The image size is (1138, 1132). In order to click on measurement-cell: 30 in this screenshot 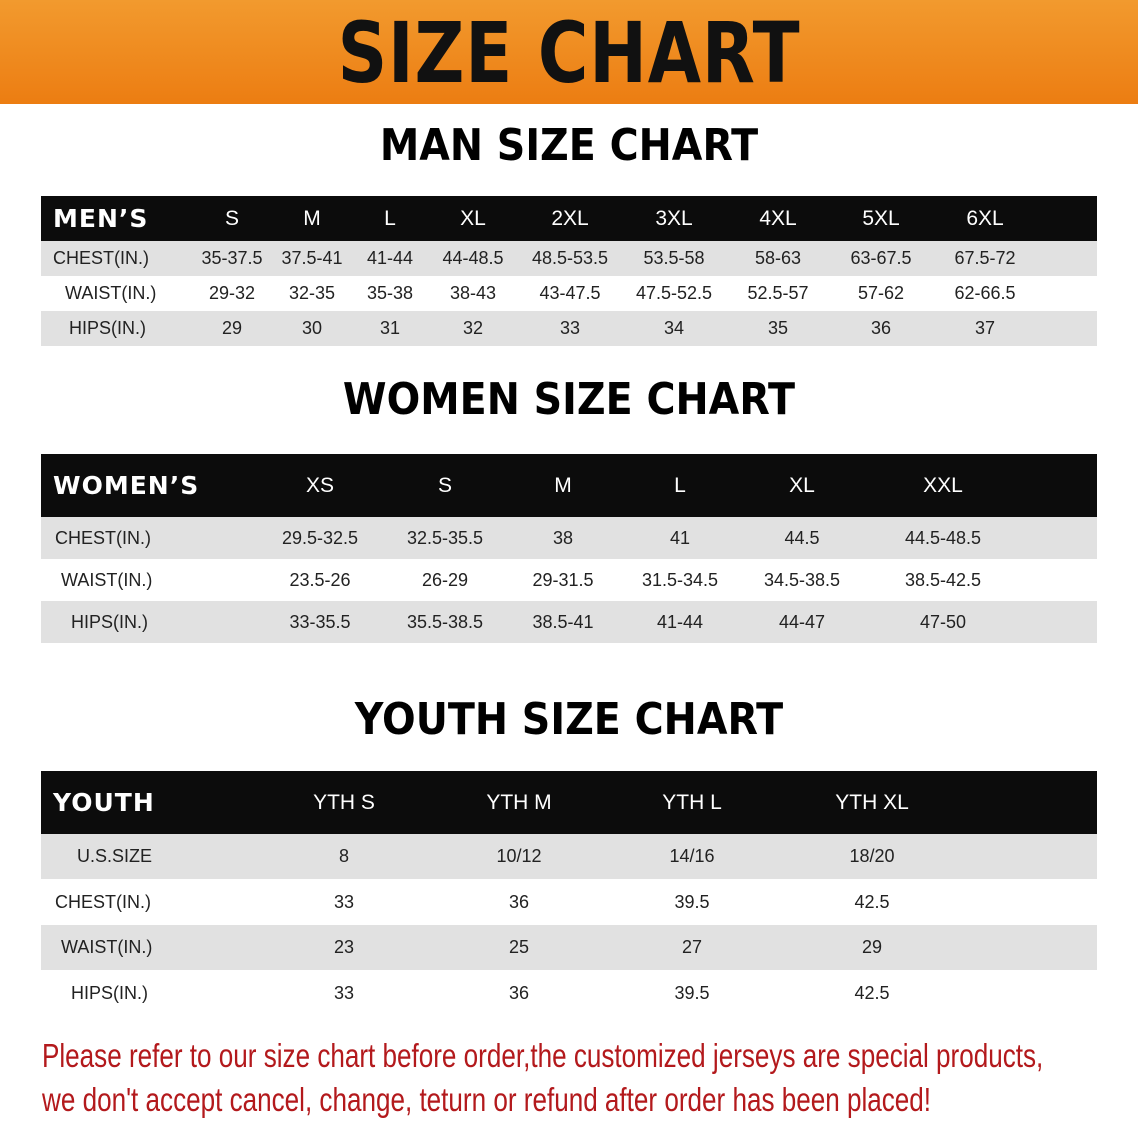, I will do `click(312, 328)`.